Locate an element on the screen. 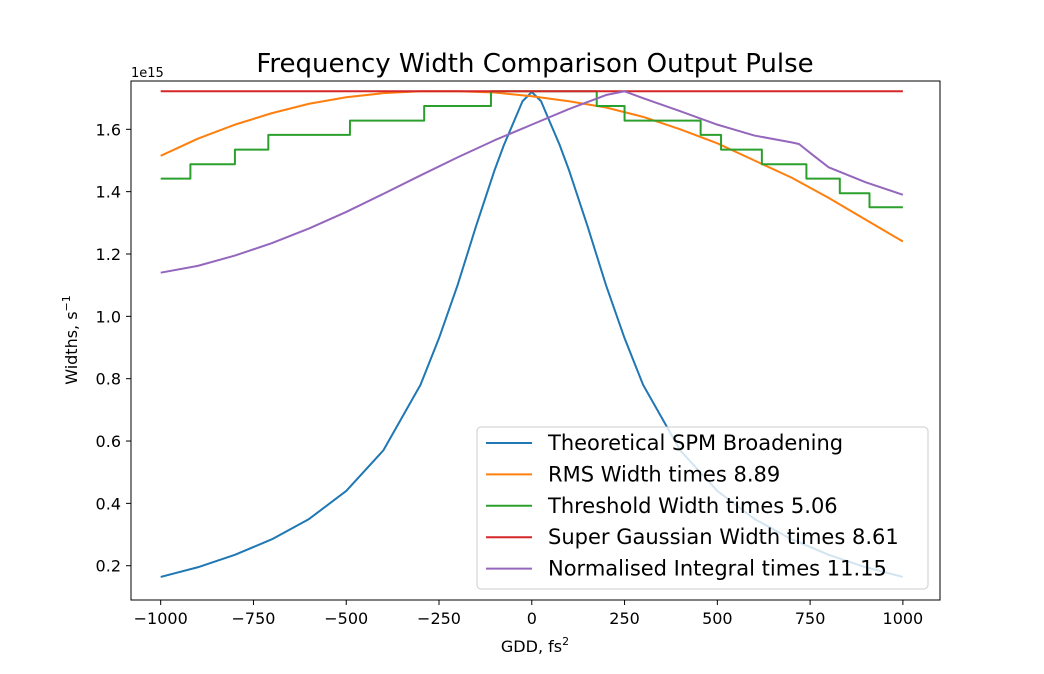 The image size is (1044, 674). legend-box is located at coordinates (702, 508).